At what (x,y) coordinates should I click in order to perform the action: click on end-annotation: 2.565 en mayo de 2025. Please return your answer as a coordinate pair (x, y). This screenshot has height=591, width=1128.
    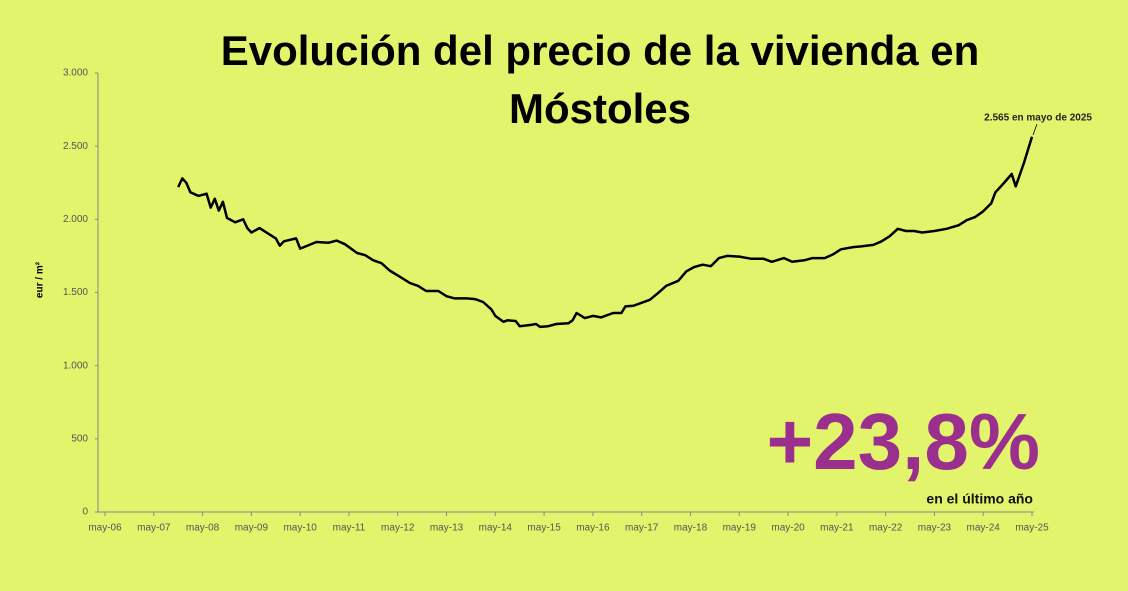
    Looking at the image, I should click on (1038, 118).